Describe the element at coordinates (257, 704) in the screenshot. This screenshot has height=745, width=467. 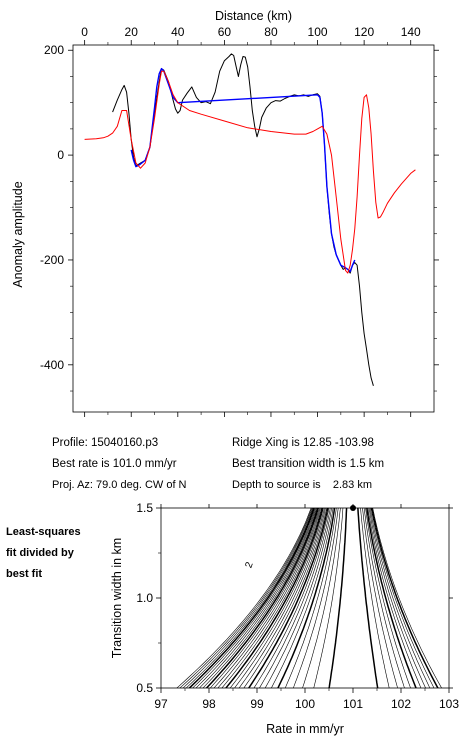
I see `rate-tick-label: 99` at that location.